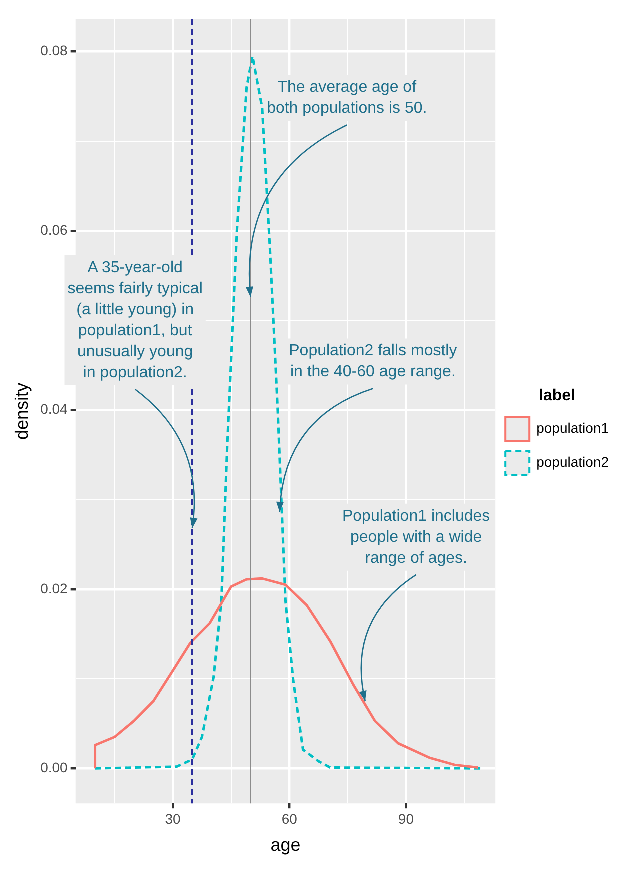 This screenshot has height=869, width=631. I want to click on annotation: Population2 falls mostly in the 40-60 age range., so click(373, 361).